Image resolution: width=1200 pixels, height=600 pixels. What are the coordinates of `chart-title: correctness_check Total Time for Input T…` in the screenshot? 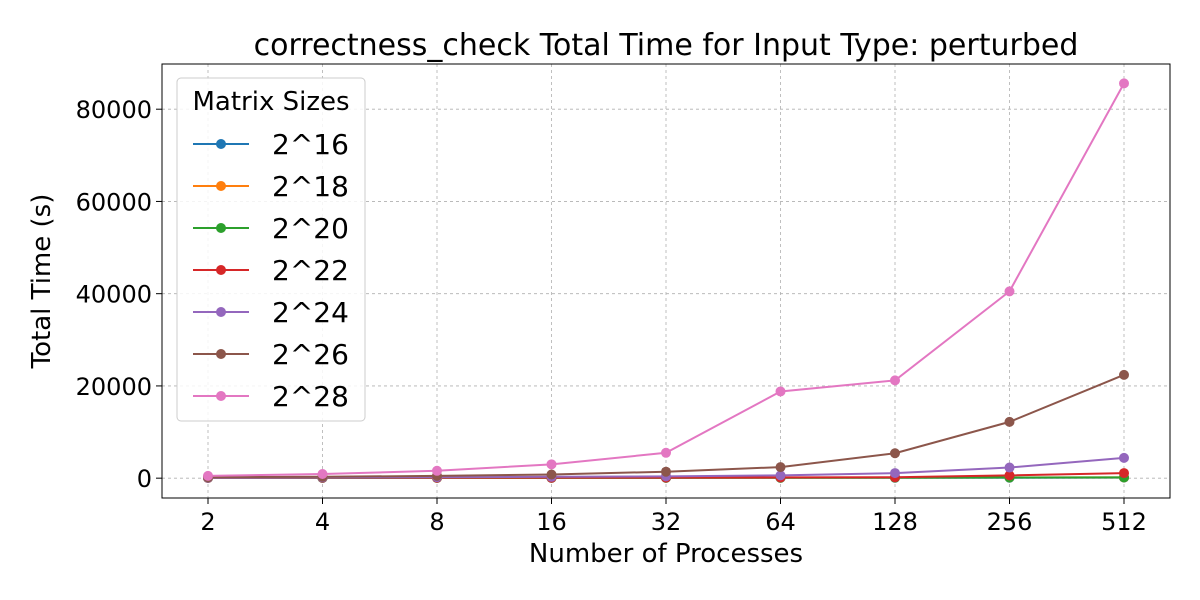 It's located at (666, 45).